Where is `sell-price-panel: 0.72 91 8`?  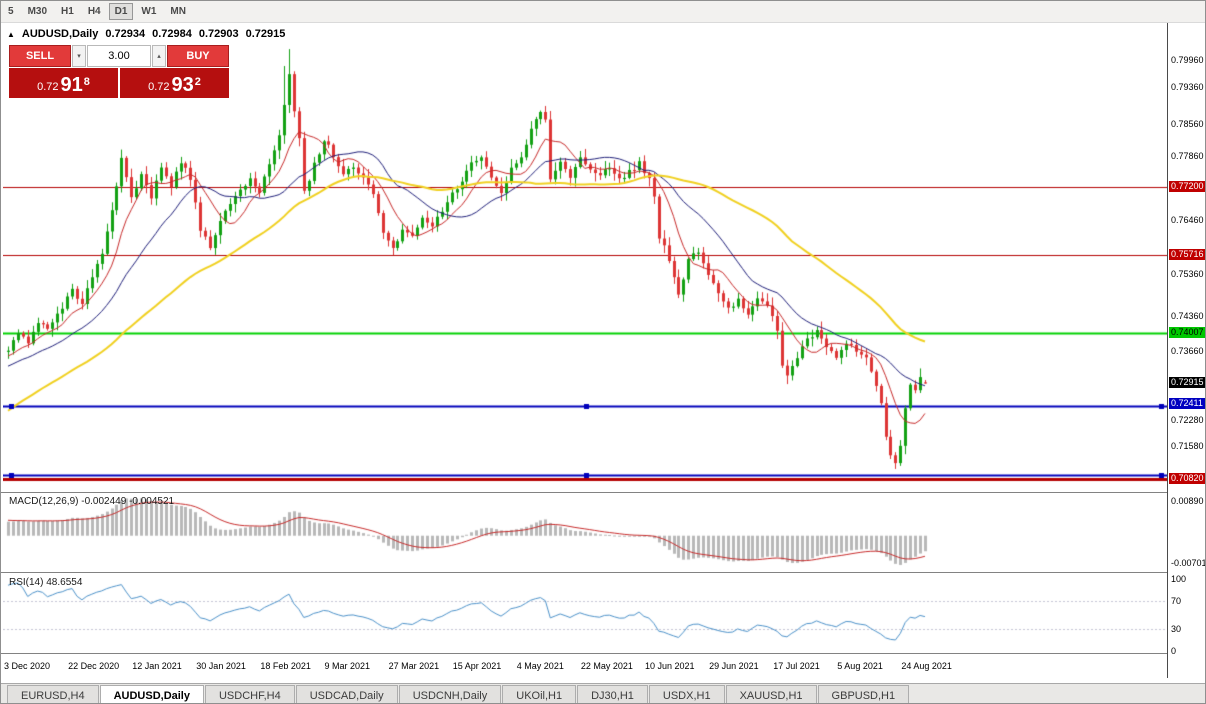
sell-price-panel: 0.72 91 8 is located at coordinates (63, 83).